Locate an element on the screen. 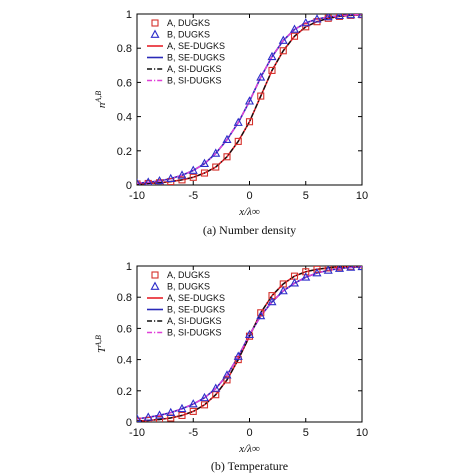  y-axis-label-base: T is located at coordinates (102, 349).